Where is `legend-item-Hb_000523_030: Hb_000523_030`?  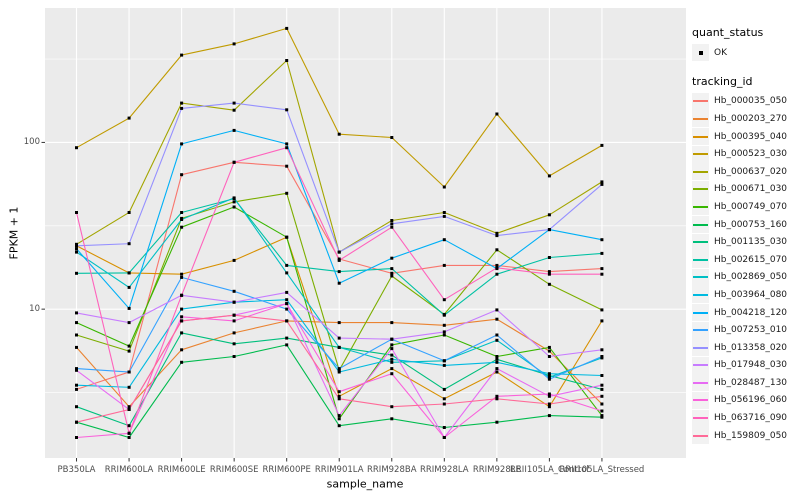 legend-item-Hb_000523_030: Hb_000523_030 is located at coordinates (746, 154).